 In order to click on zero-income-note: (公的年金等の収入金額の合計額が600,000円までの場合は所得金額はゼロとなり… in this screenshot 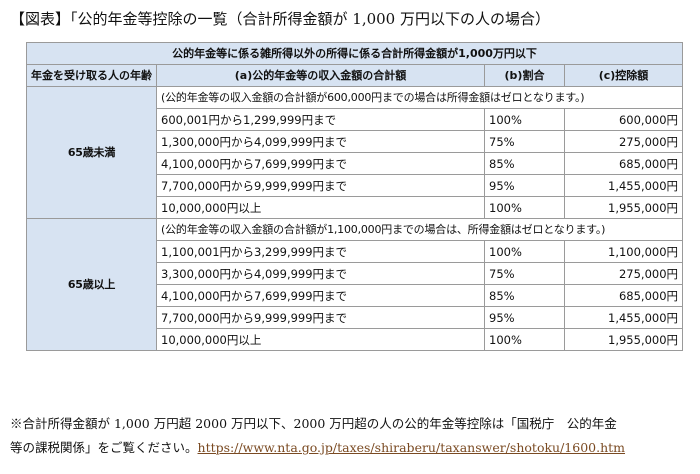, I will do `click(419, 97)`.